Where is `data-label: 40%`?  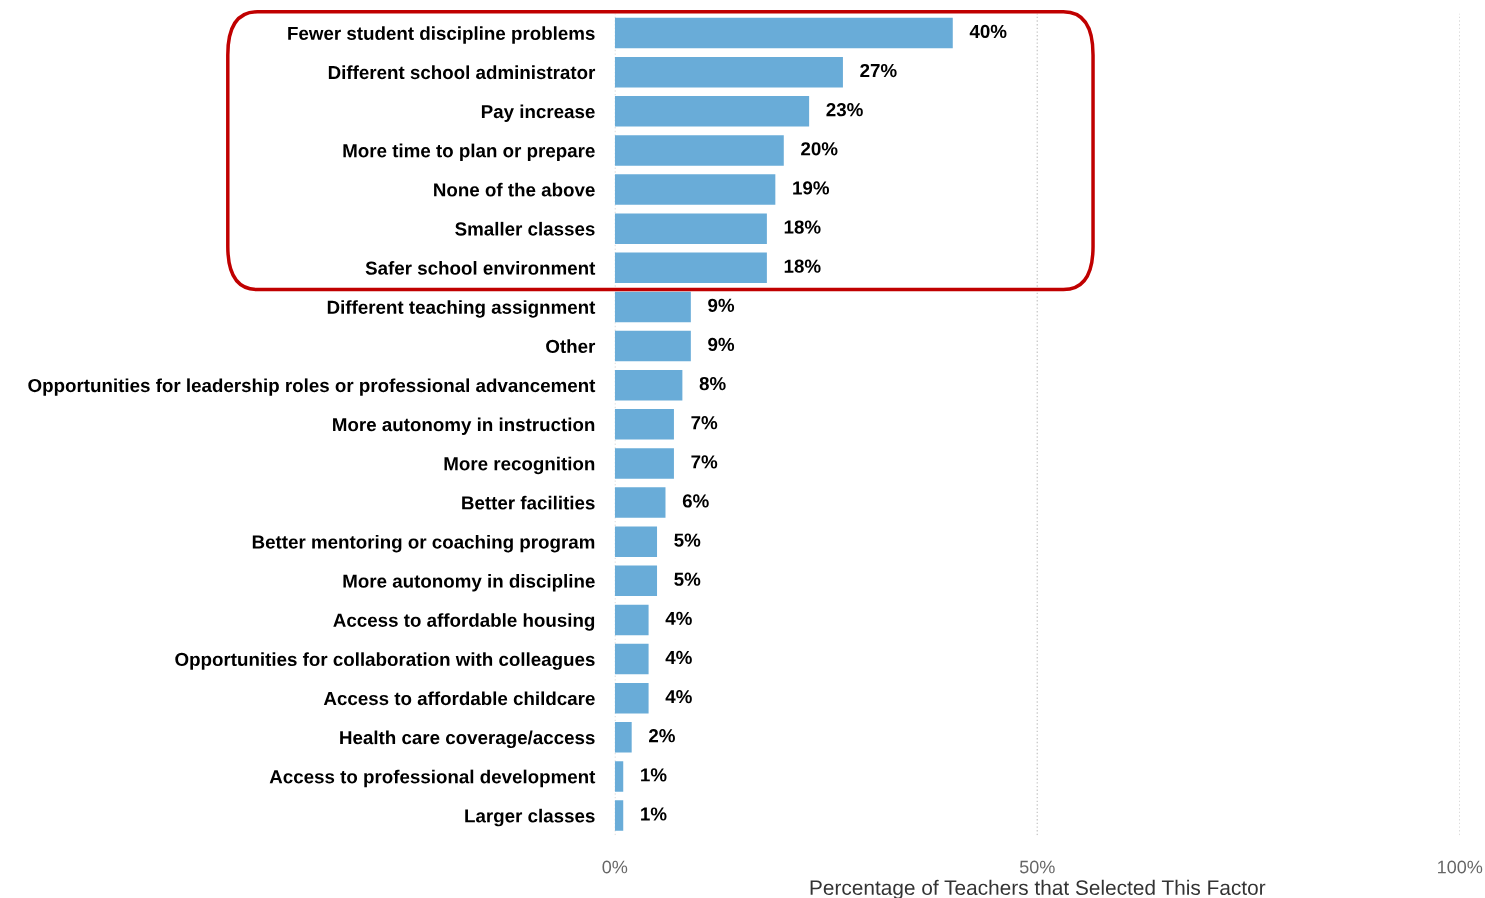 data-label: 40% is located at coordinates (988, 31).